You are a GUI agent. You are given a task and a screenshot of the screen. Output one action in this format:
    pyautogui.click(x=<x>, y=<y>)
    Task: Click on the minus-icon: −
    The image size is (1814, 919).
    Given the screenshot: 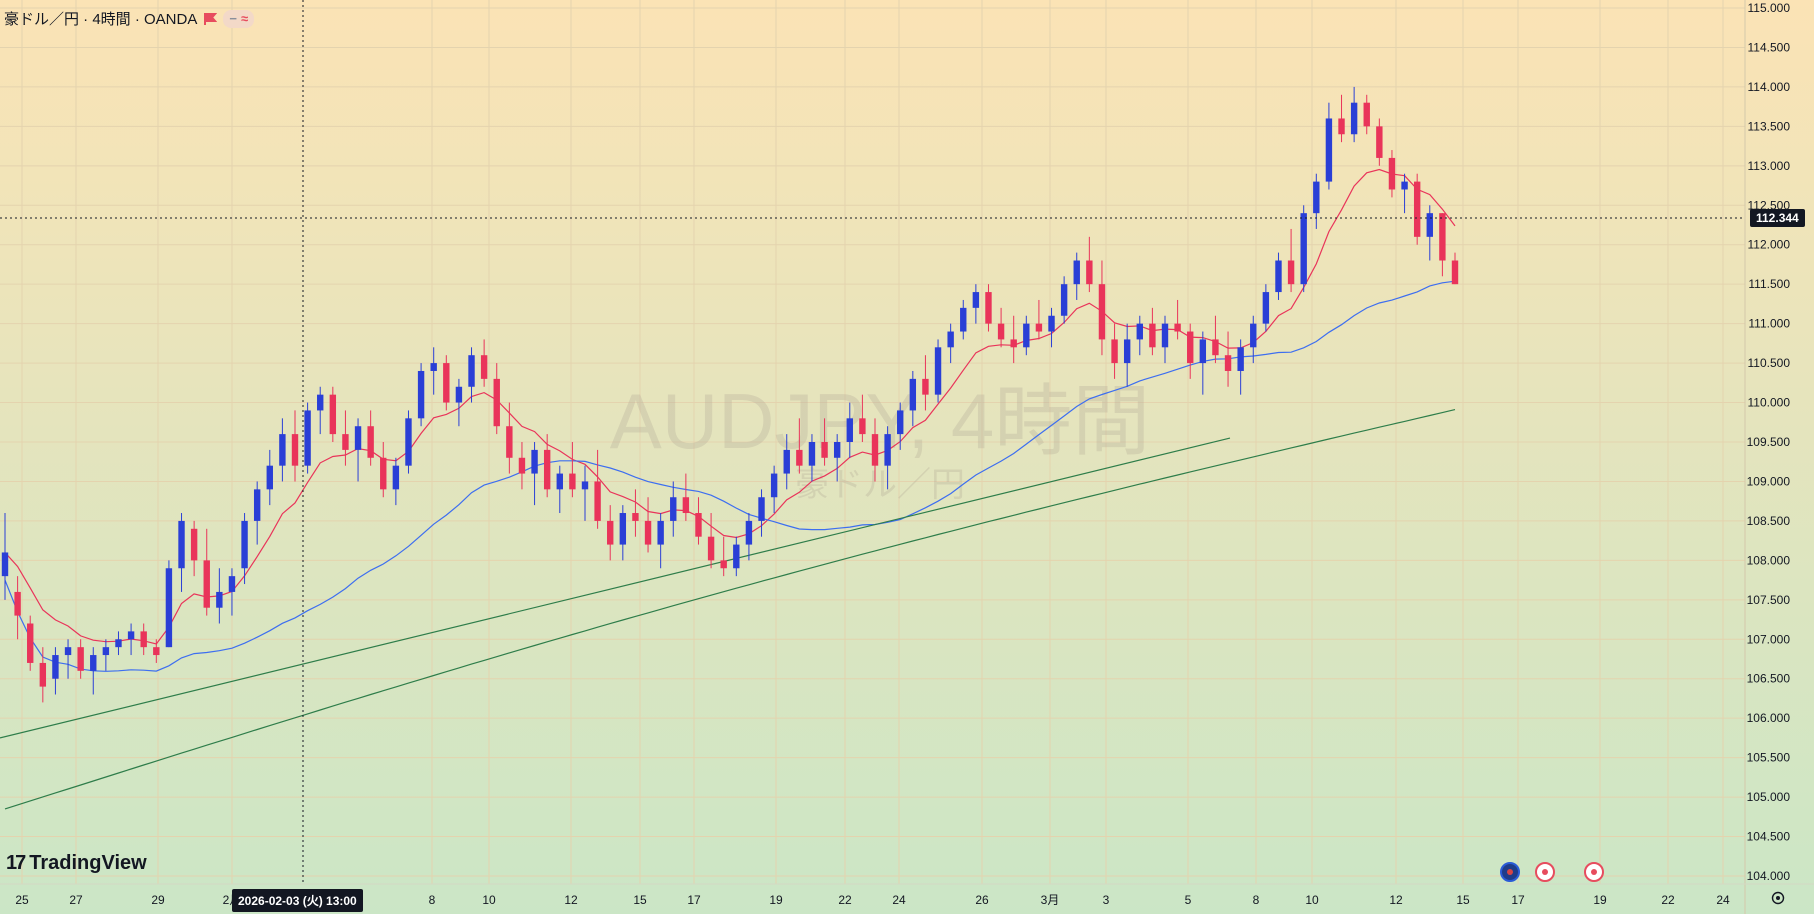 What is the action you would take?
    pyautogui.click(x=233, y=18)
    